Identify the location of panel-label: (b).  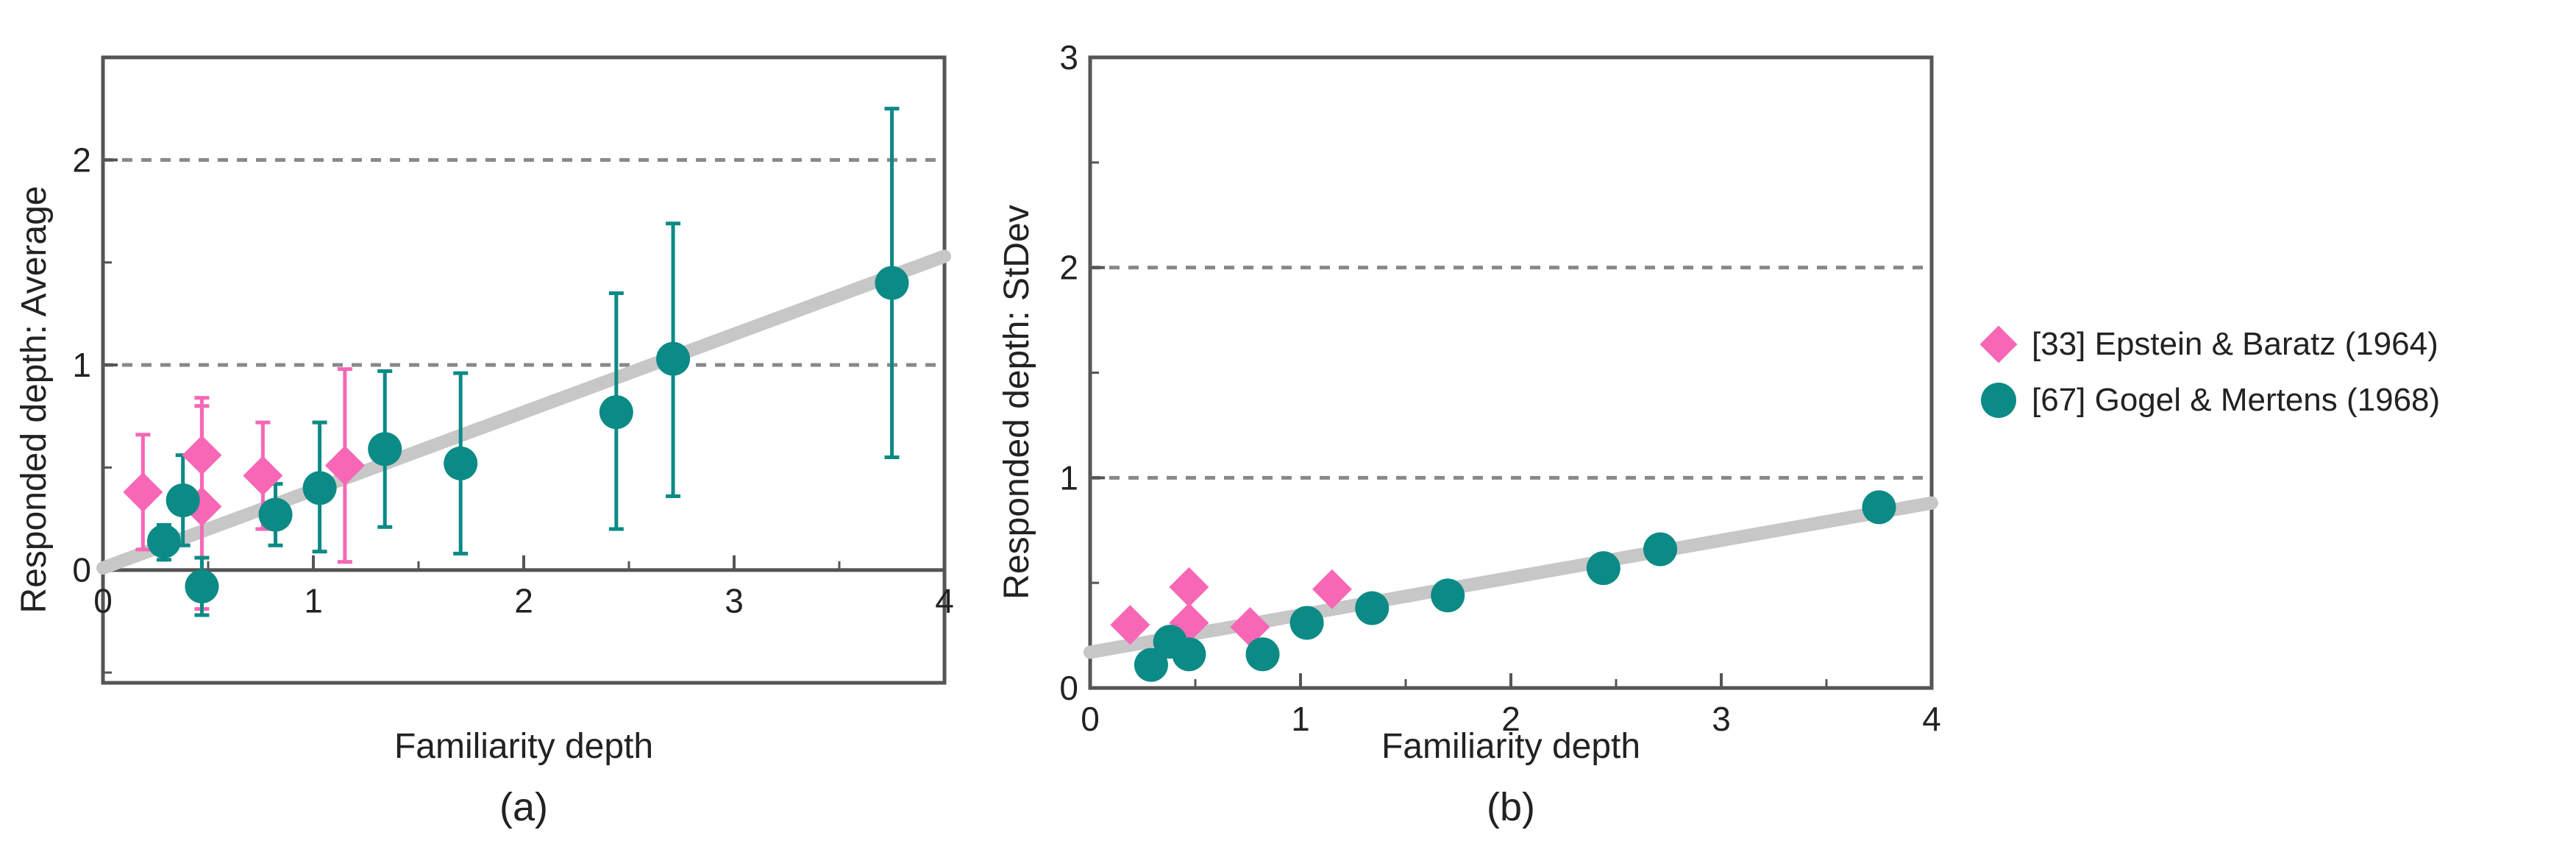
(1511, 807).